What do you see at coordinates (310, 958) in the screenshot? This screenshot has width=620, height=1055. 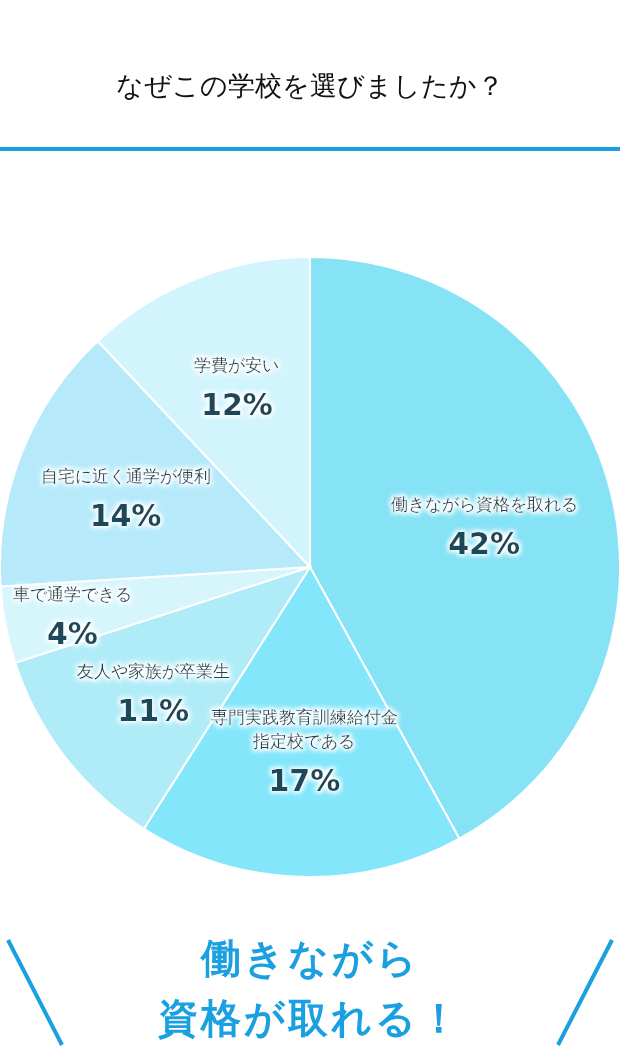 I see `annotation: 働きながら` at bounding box center [310, 958].